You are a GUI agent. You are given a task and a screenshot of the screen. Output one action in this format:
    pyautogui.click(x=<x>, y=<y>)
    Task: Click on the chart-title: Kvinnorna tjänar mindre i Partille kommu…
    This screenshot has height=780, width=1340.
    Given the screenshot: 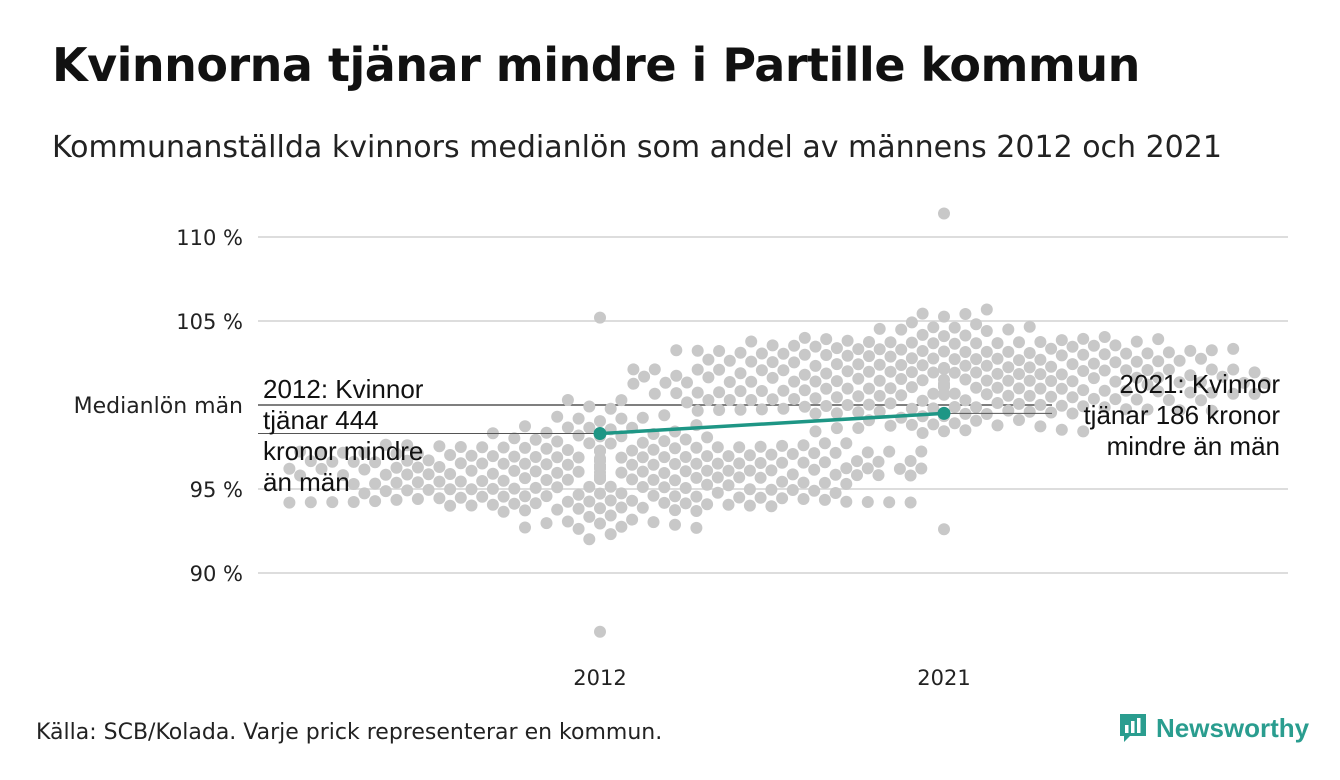 What is the action you would take?
    pyautogui.click(x=596, y=65)
    